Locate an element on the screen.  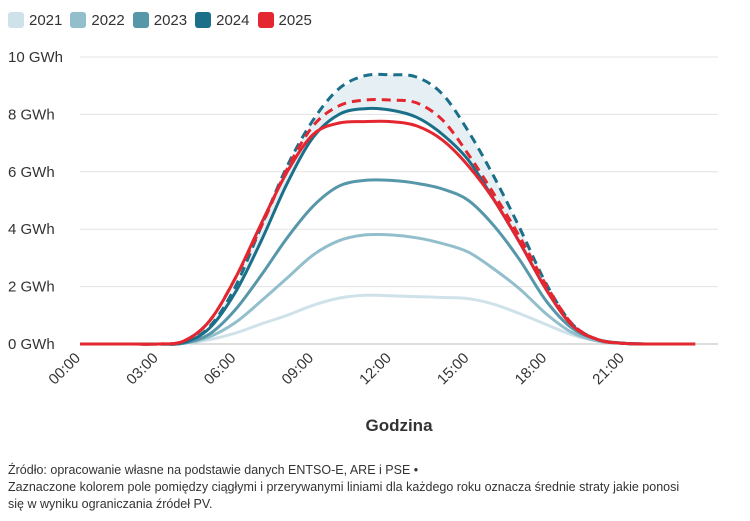
source-note-line: się w wyniku ograniczania źródeł PV. is located at coordinates (110, 504).